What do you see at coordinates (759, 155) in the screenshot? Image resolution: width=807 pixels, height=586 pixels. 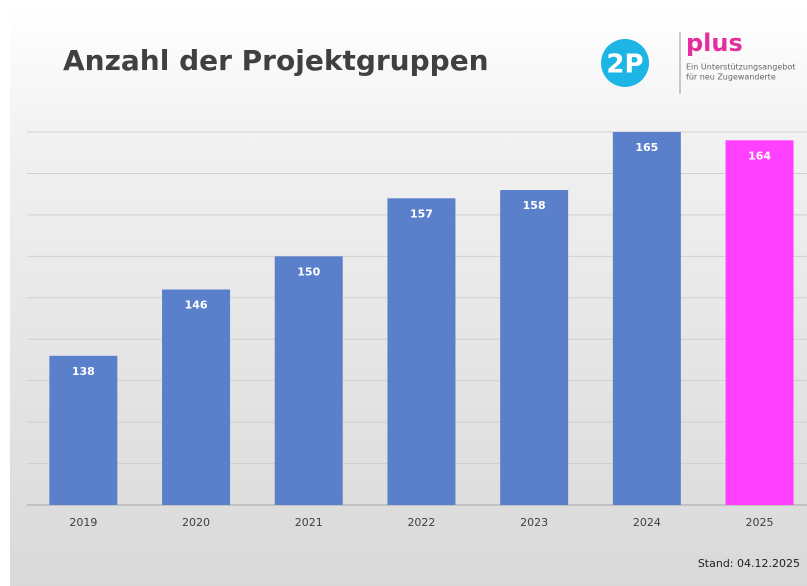 I see `value-label: 164` at bounding box center [759, 155].